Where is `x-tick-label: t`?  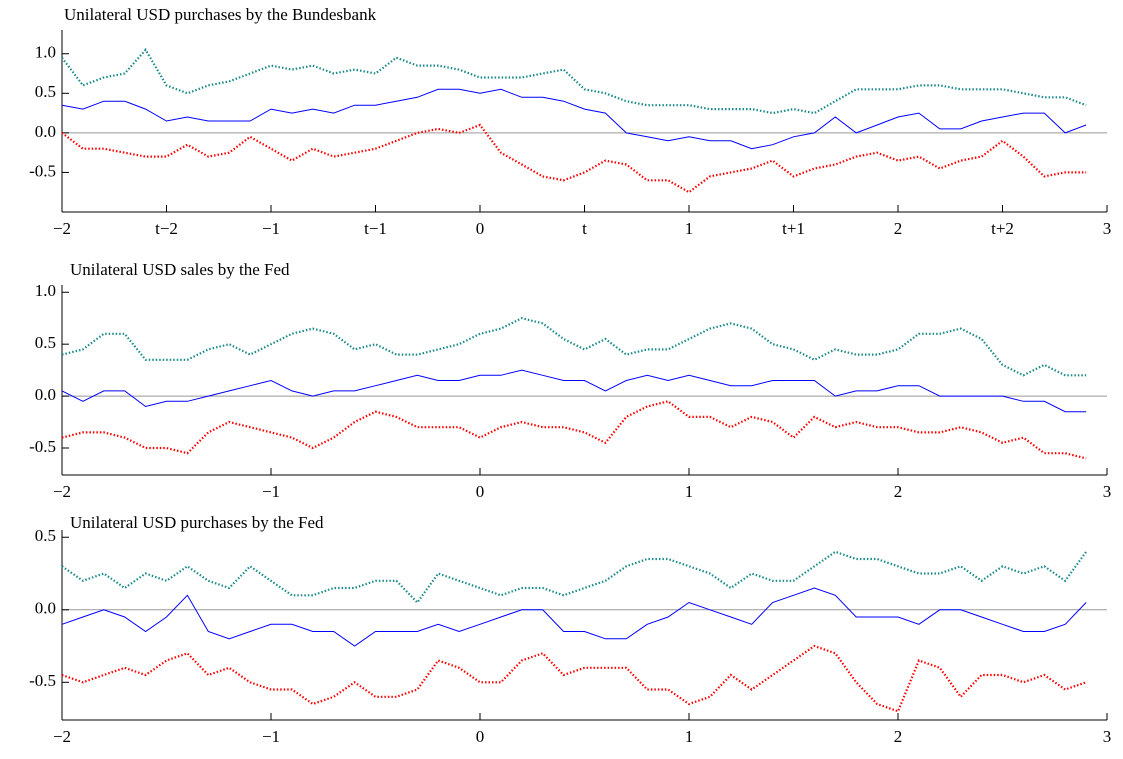
x-tick-label: t is located at coordinates (584, 228).